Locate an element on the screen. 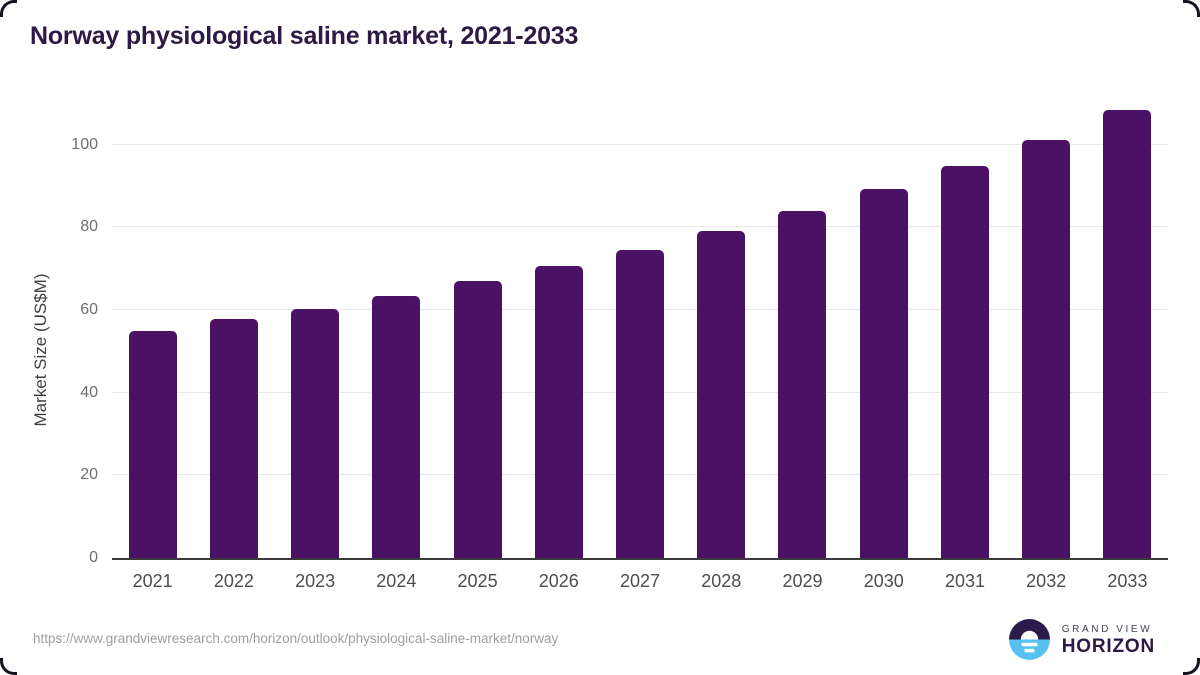 The width and height of the screenshot is (1200, 675). bar-2026 is located at coordinates (558, 411).